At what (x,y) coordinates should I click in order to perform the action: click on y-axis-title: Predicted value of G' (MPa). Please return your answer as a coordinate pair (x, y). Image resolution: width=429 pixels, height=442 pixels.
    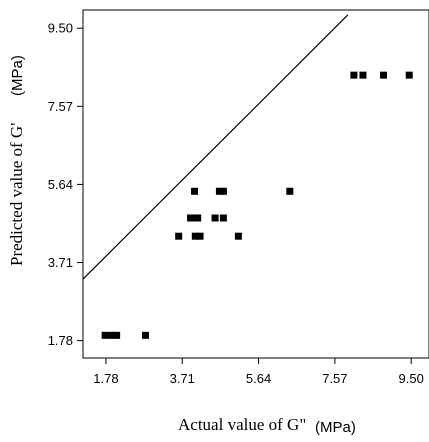
    Looking at the image, I should click on (16, 160).